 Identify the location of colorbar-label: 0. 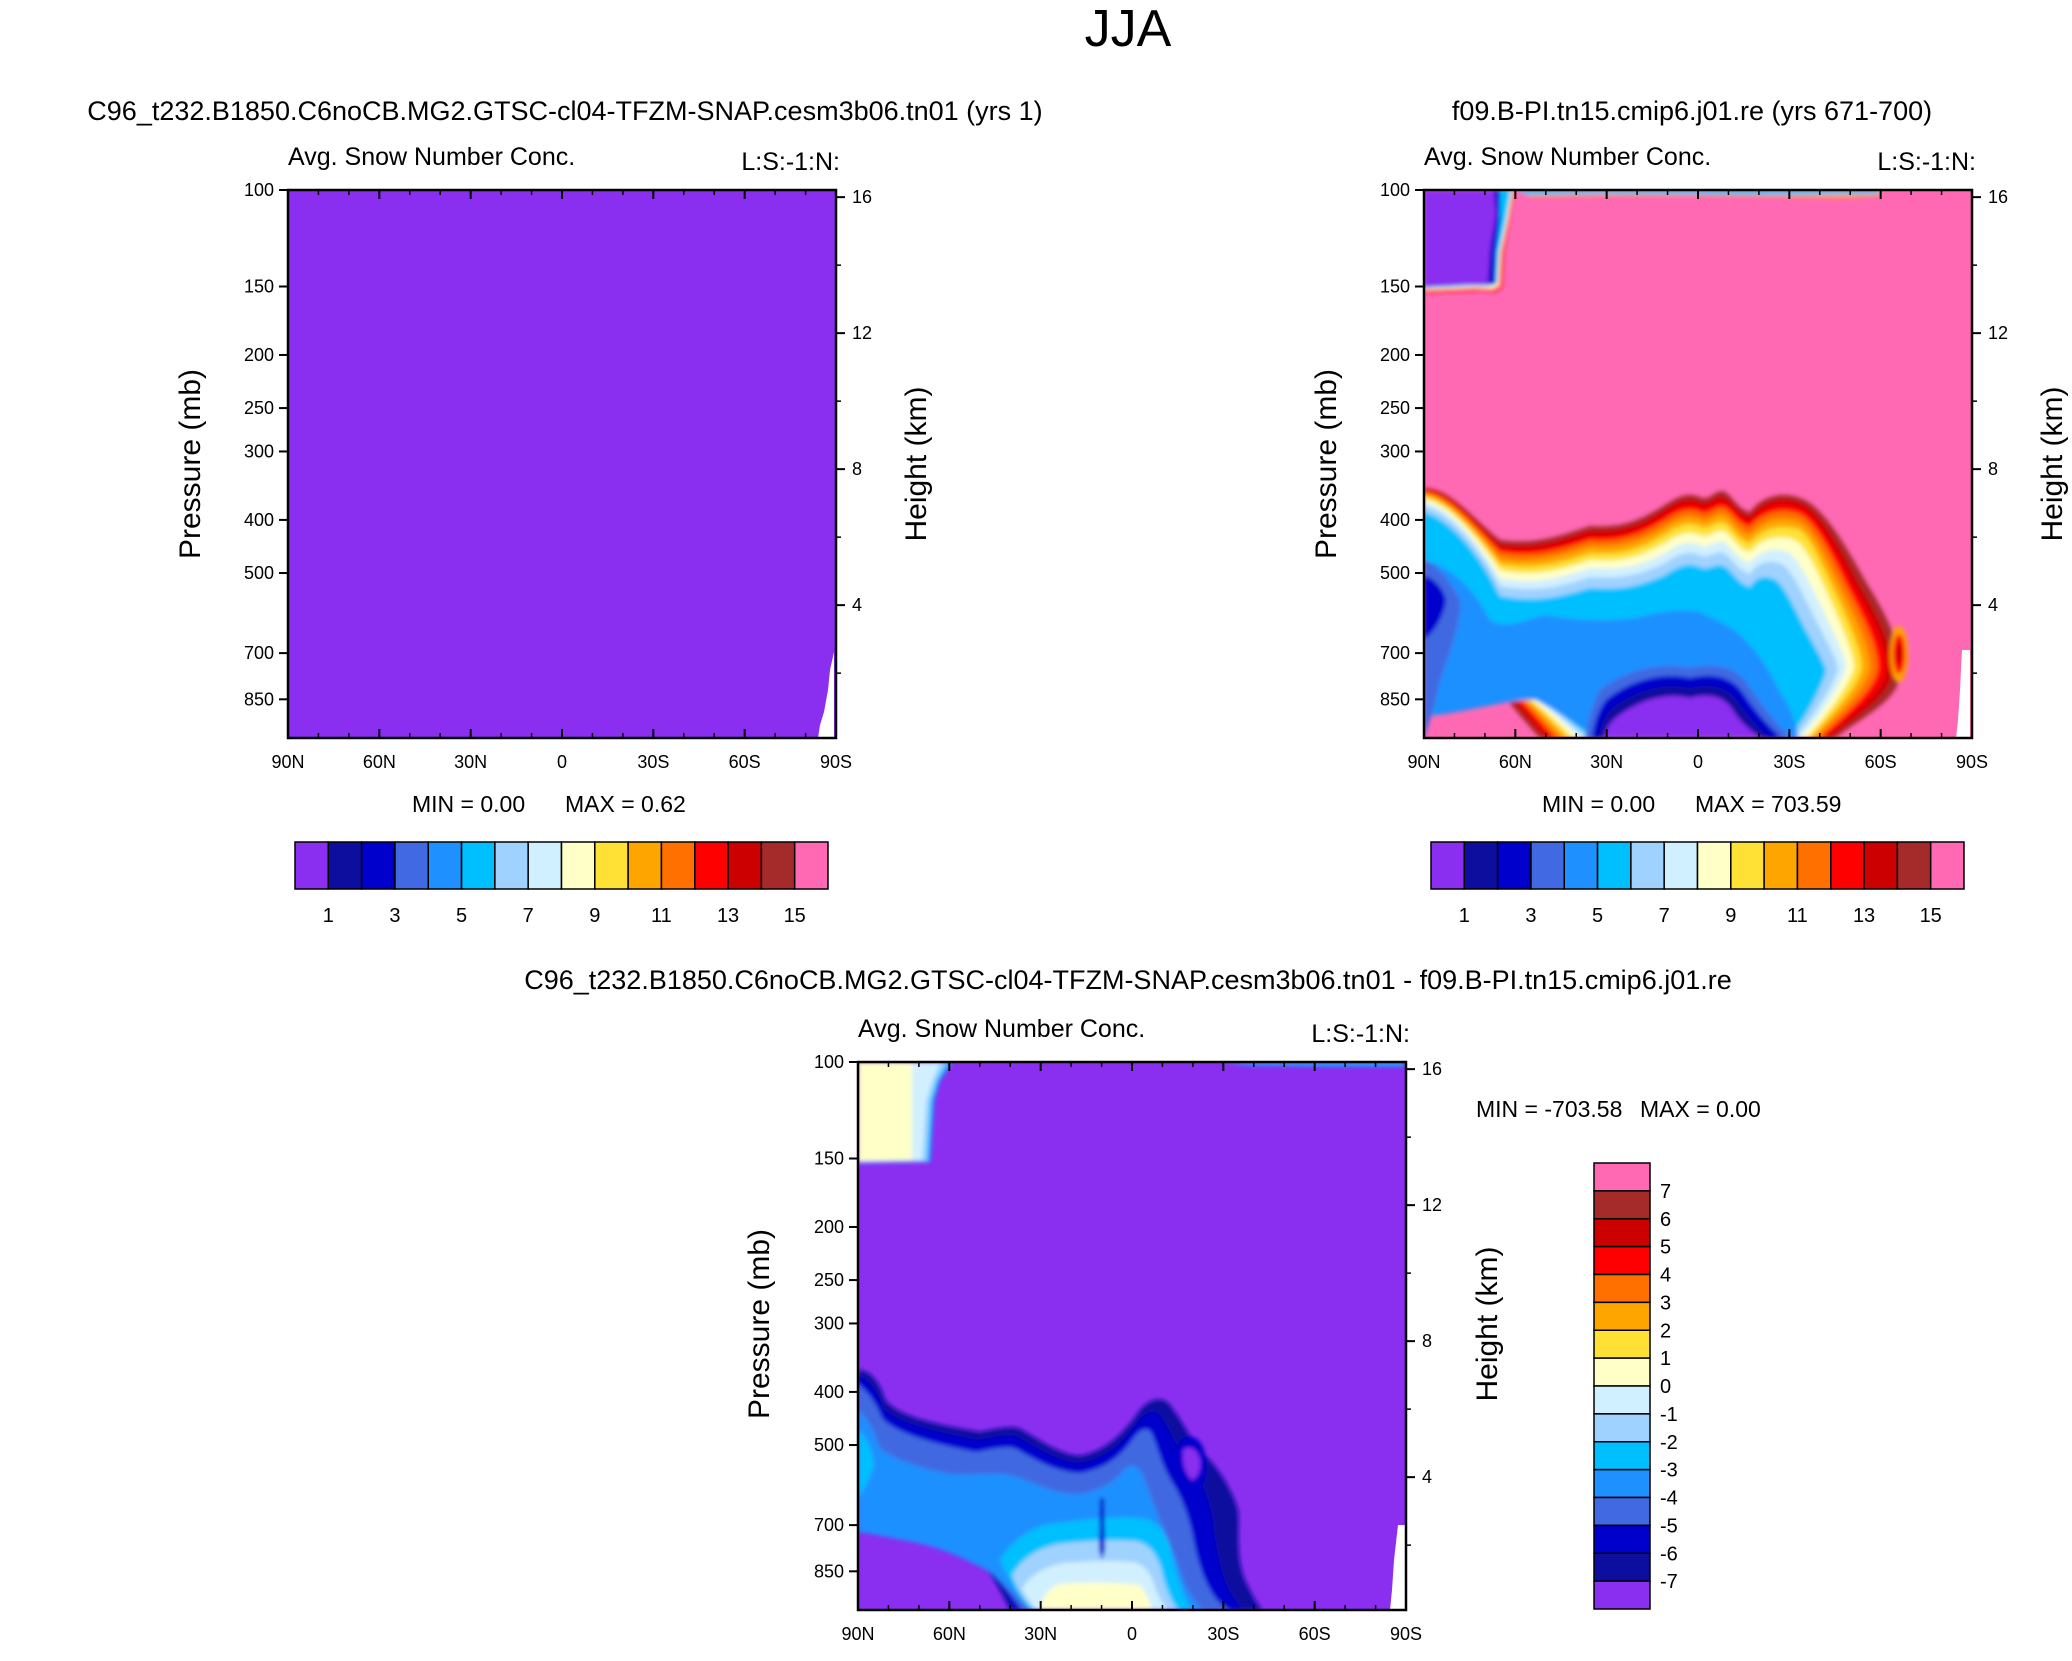
(1665, 1387).